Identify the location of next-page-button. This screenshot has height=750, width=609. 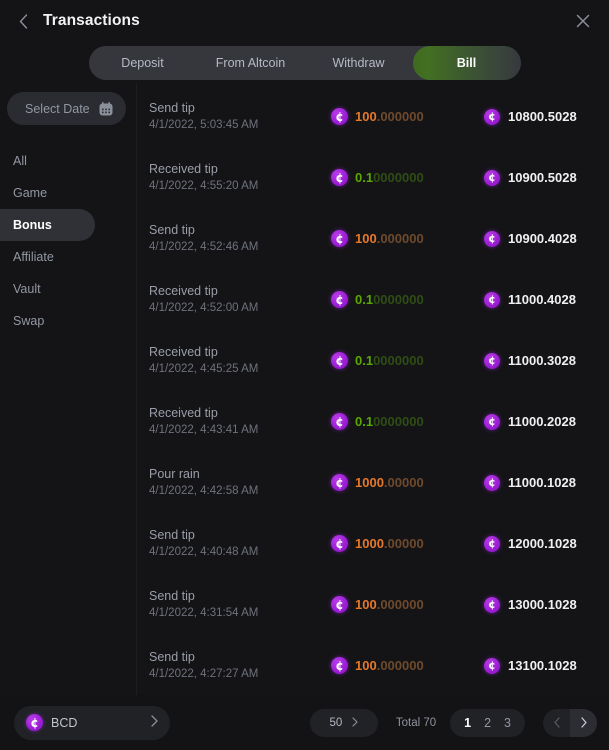
(583, 722).